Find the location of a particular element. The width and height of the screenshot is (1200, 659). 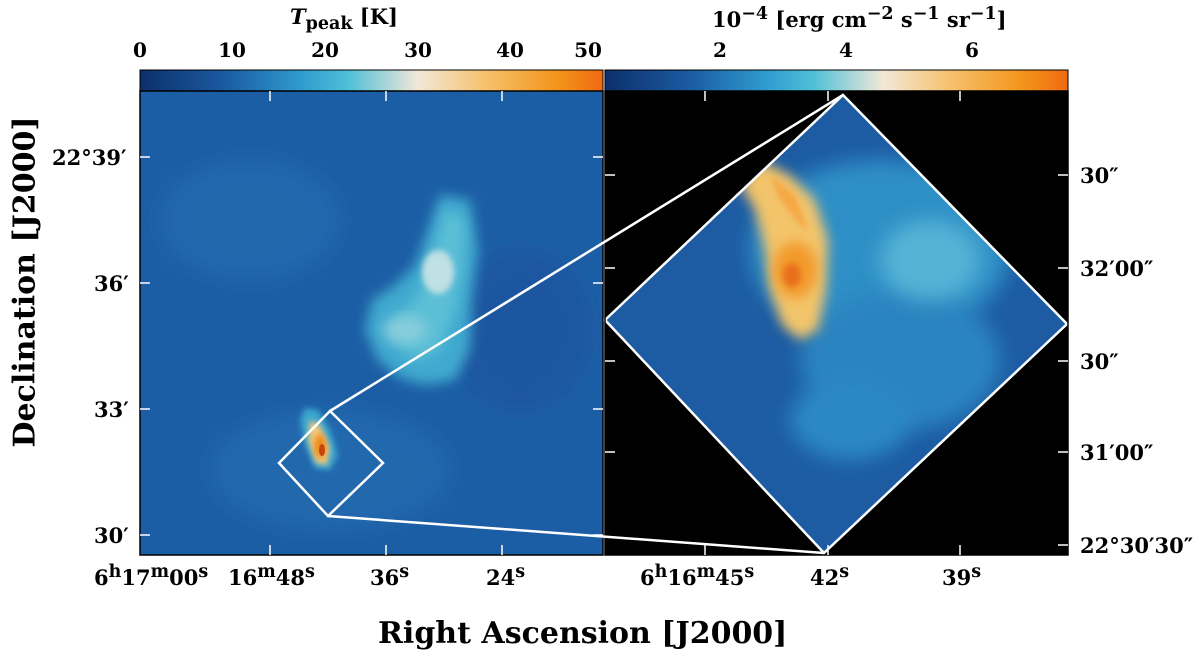

right-colorbar-label: 10−4 [erg cm−2 s−1 sr−1] is located at coordinates (859, 18).